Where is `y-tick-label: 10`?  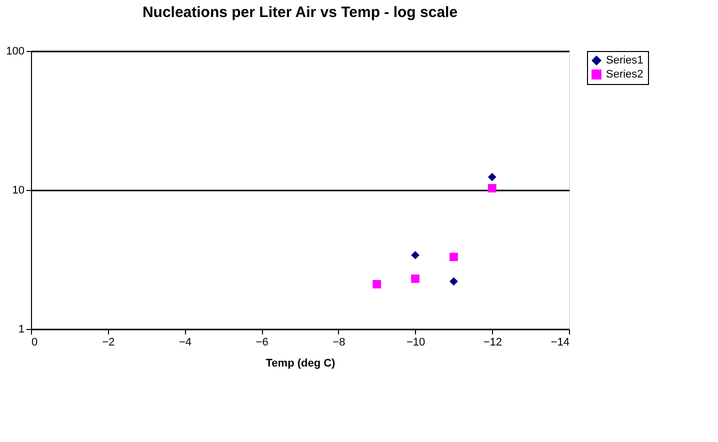
y-tick-label: 10 is located at coordinates (18, 190).